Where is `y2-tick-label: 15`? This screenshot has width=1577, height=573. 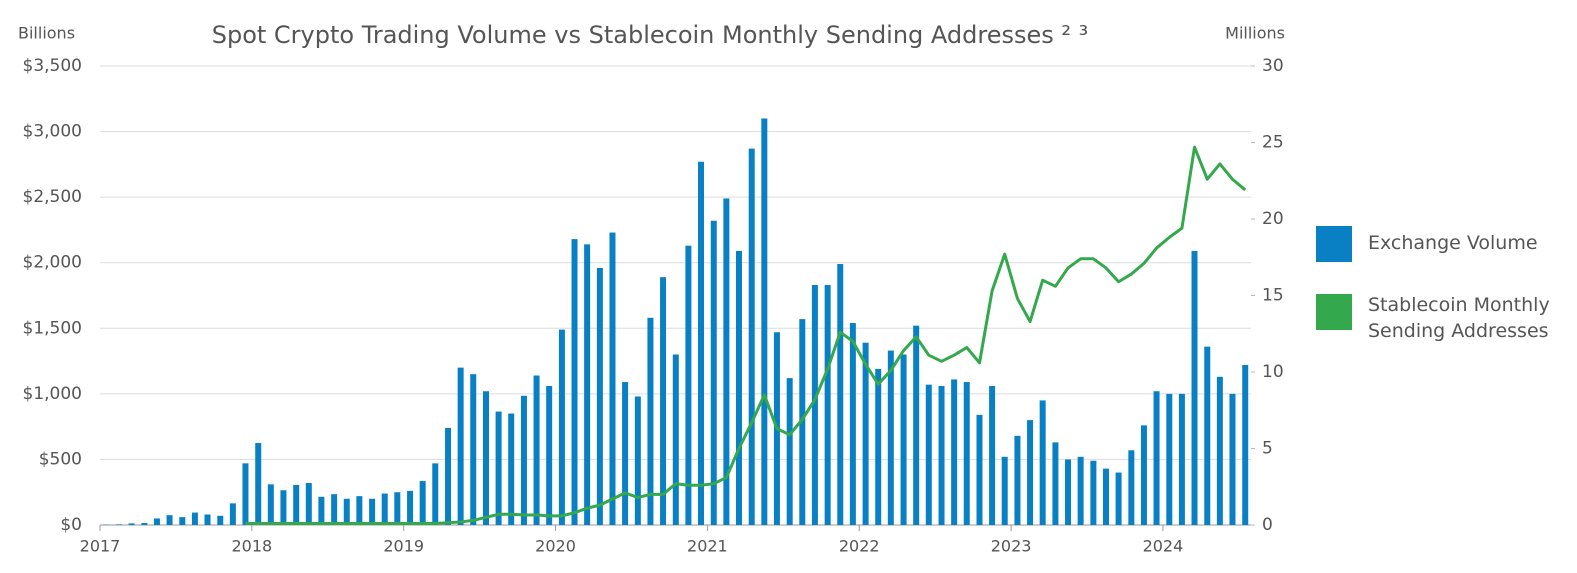
y2-tick-label: 15 is located at coordinates (1273, 296).